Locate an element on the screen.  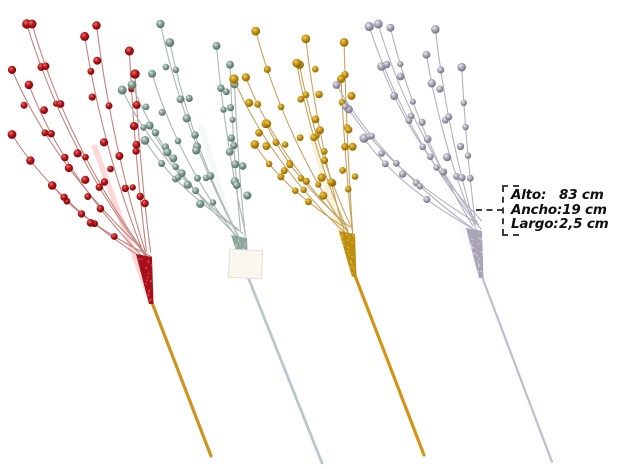
callout-leader-line is located at coordinates (489, 210).